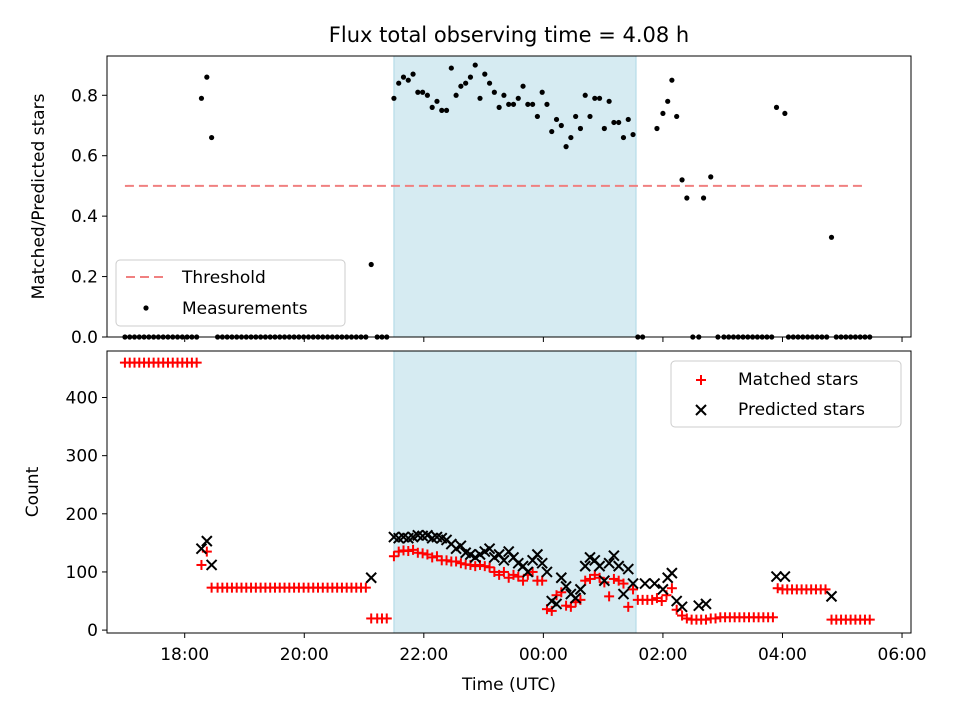 This screenshot has height=720, width=960. What do you see at coordinates (508, 685) in the screenshot?
I see `x-axis-label: Time (UTC)` at bounding box center [508, 685].